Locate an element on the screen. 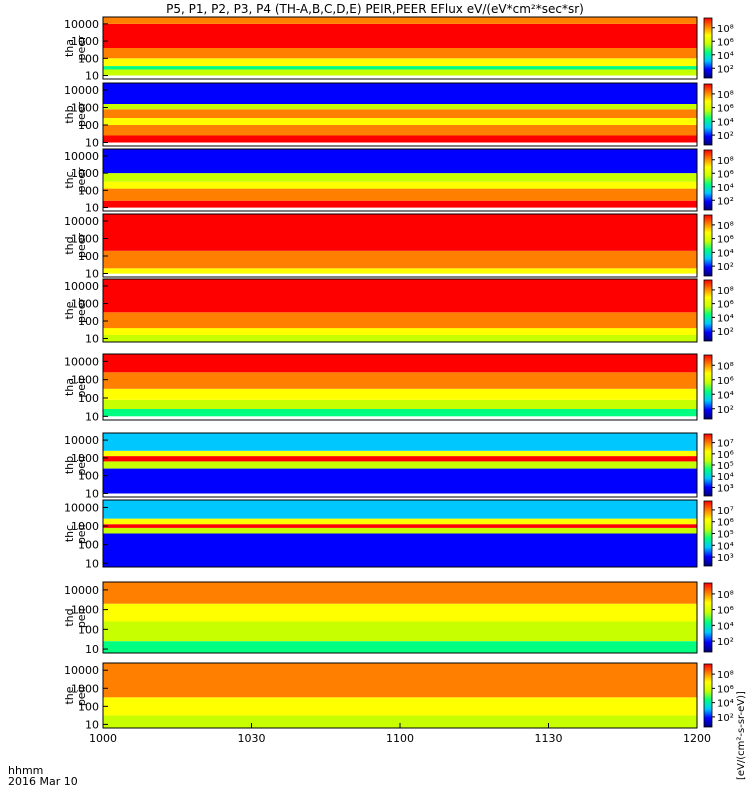 Image resolution: width=750 pixels, height=800 pixels. panel-tha-peer: 10 100 1000 10000 tha peer 10² 10⁴ 10⁶ 10⁸ is located at coordinates (398, 49).